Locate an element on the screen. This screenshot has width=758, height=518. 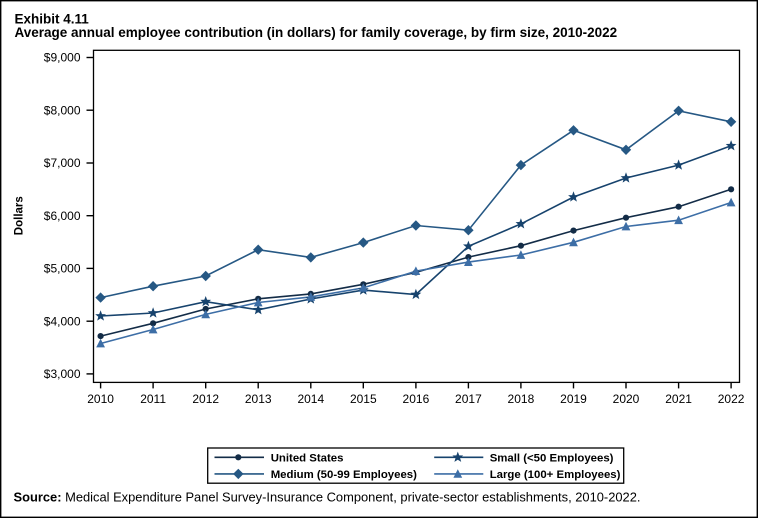
svg-text: Exhibit 4.11 is located at coordinates (52, 18).